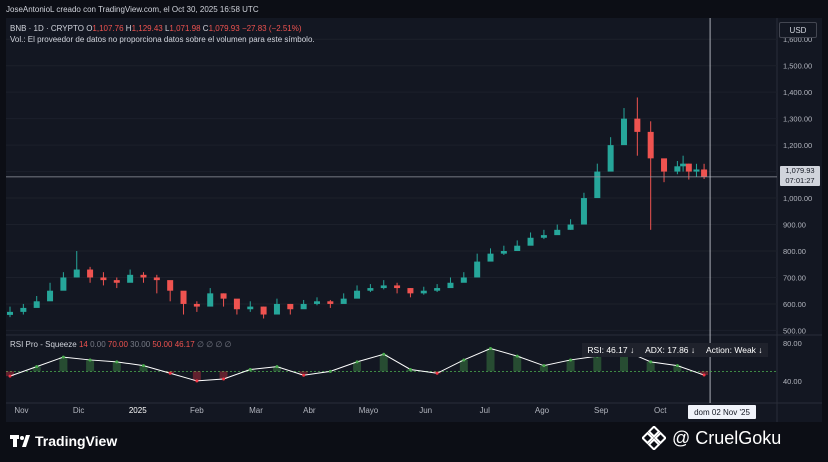 Image resolution: width=828 pixels, height=462 pixels. I want to click on time-tick-1: Dic, so click(79, 410).